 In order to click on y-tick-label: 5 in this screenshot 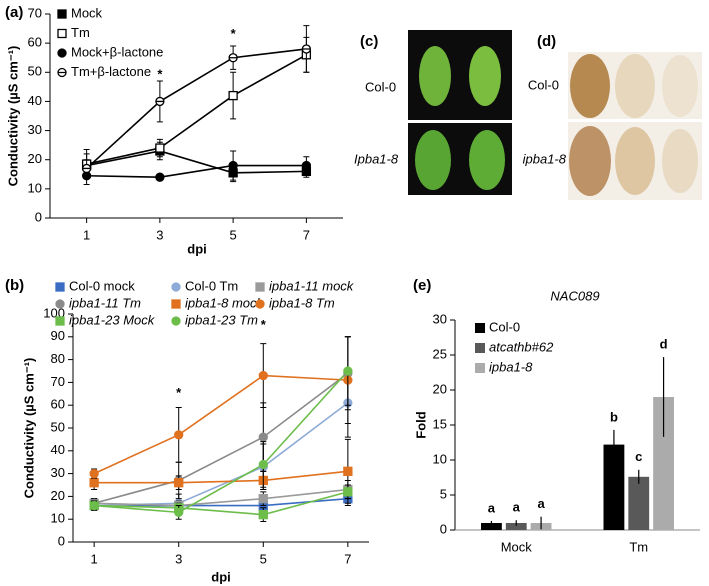, I will do `click(443, 493)`.